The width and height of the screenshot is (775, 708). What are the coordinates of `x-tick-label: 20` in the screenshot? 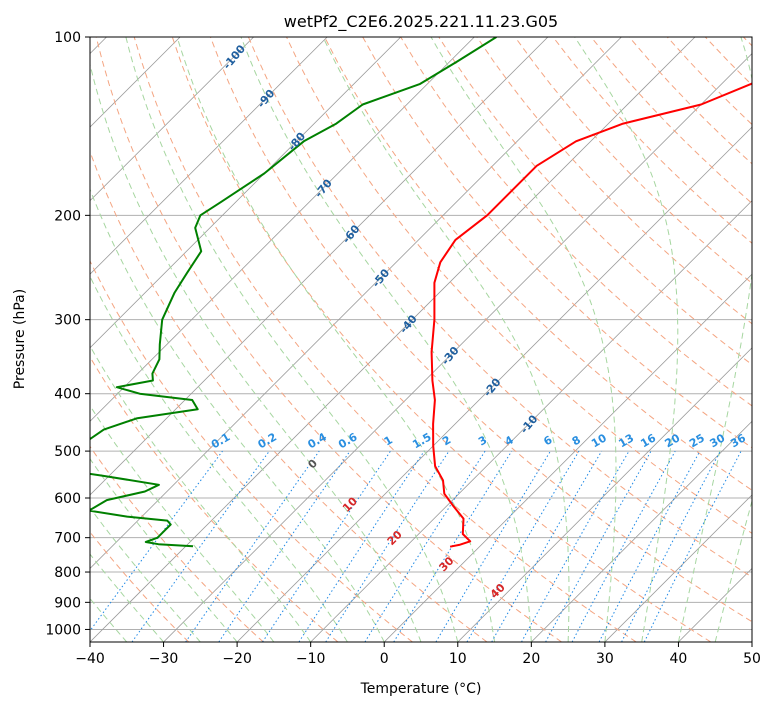 It's located at (531, 659).